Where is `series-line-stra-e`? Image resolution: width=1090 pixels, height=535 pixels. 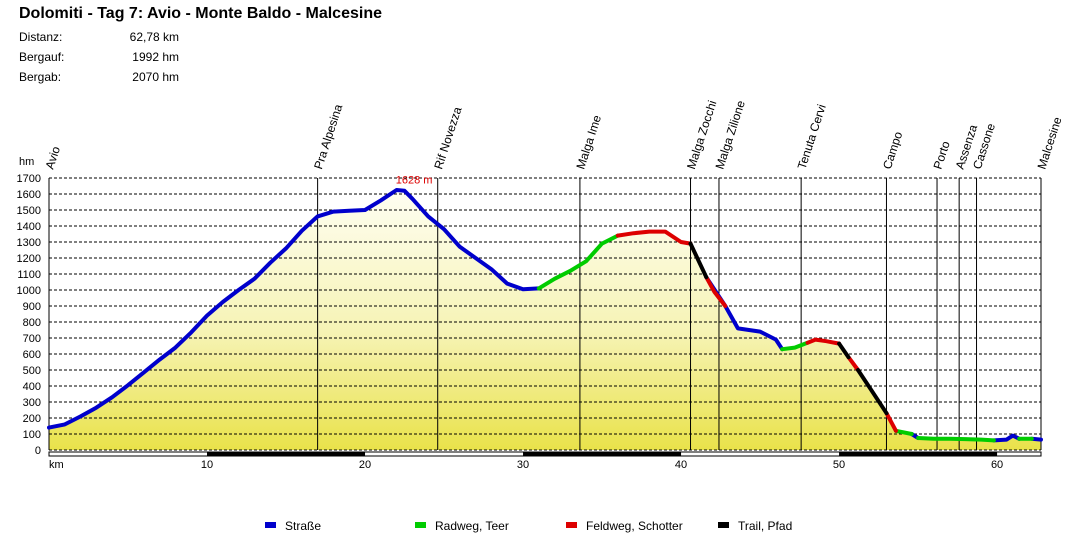
series-line-stra-e is located at coordinates (1006, 438).